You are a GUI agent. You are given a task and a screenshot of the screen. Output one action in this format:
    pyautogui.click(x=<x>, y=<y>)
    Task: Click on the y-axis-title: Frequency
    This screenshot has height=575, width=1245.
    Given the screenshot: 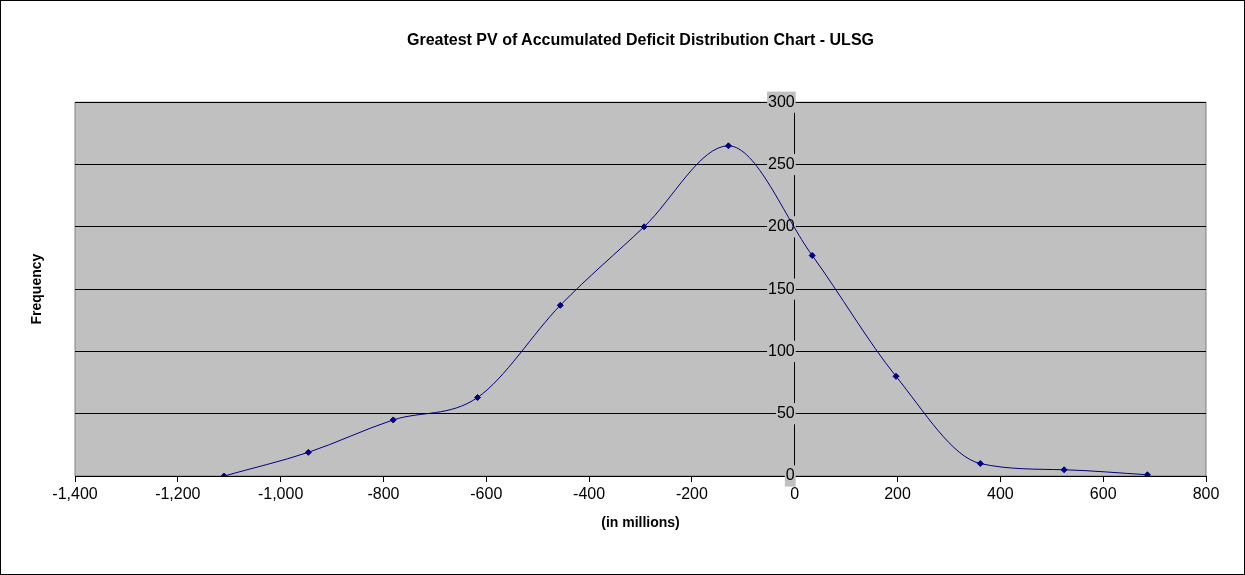 What is the action you would take?
    pyautogui.click(x=35, y=289)
    